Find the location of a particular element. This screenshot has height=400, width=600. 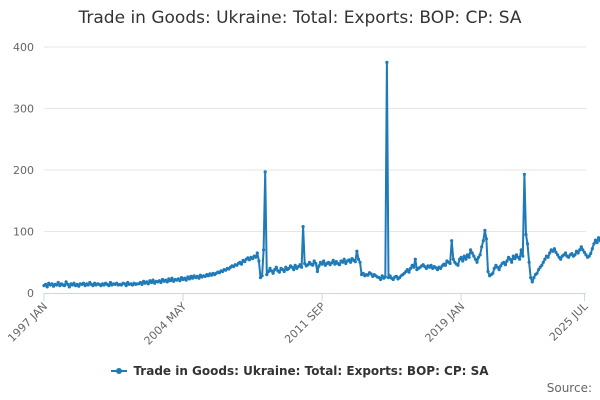

source-credit: Source: is located at coordinates (569, 388).